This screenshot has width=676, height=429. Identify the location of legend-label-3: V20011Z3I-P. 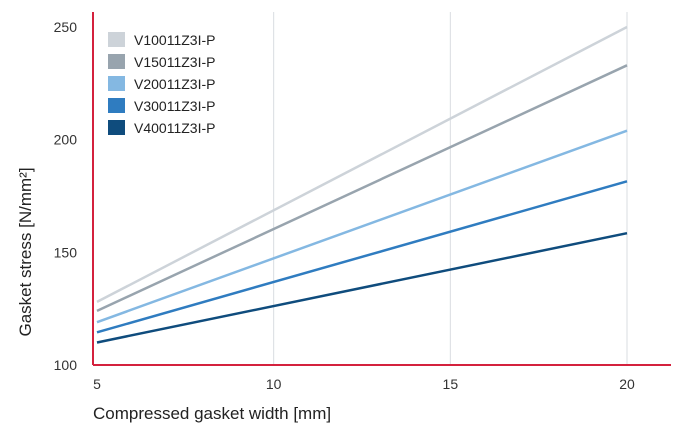
(174, 84).